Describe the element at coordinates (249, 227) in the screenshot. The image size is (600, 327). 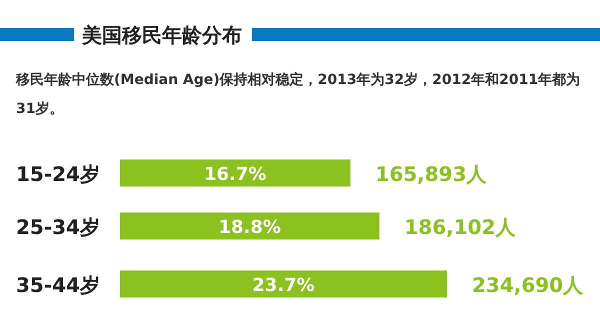
I see `data-label: 18.8%` at that location.